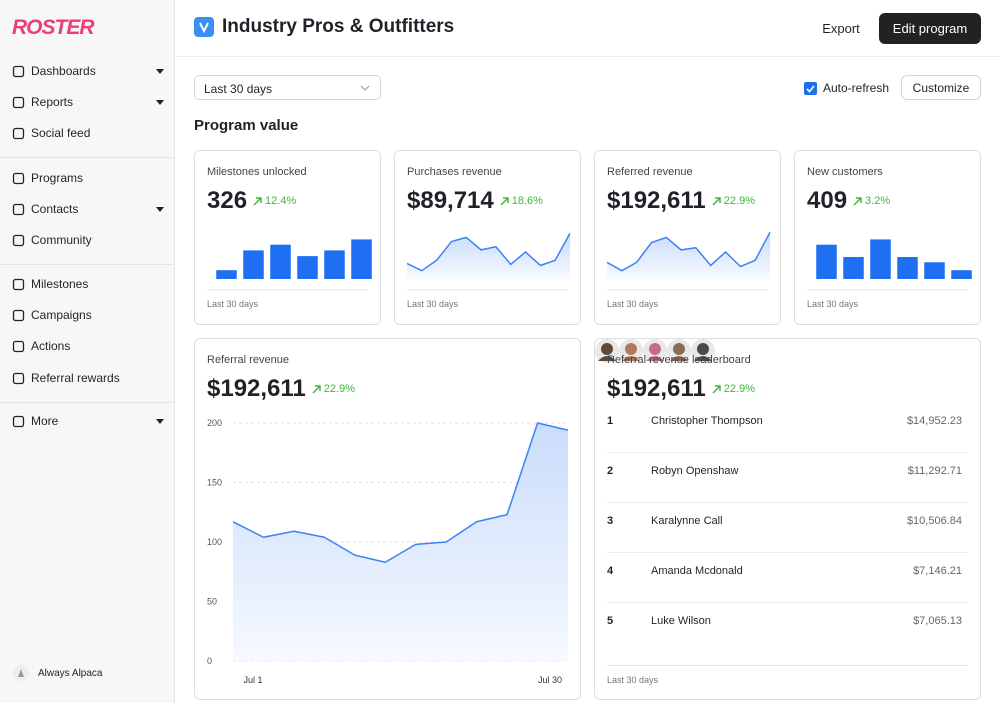 The height and width of the screenshot is (703, 1000). I want to click on customize-button: Customize, so click(941, 87).